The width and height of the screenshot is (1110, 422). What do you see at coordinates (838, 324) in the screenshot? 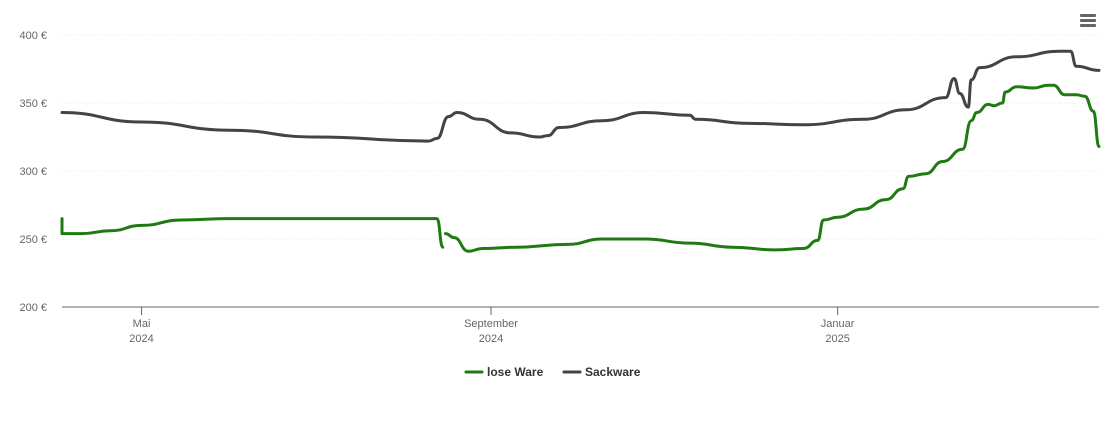
I see `x-tick-month-label: Januar` at bounding box center [838, 324].